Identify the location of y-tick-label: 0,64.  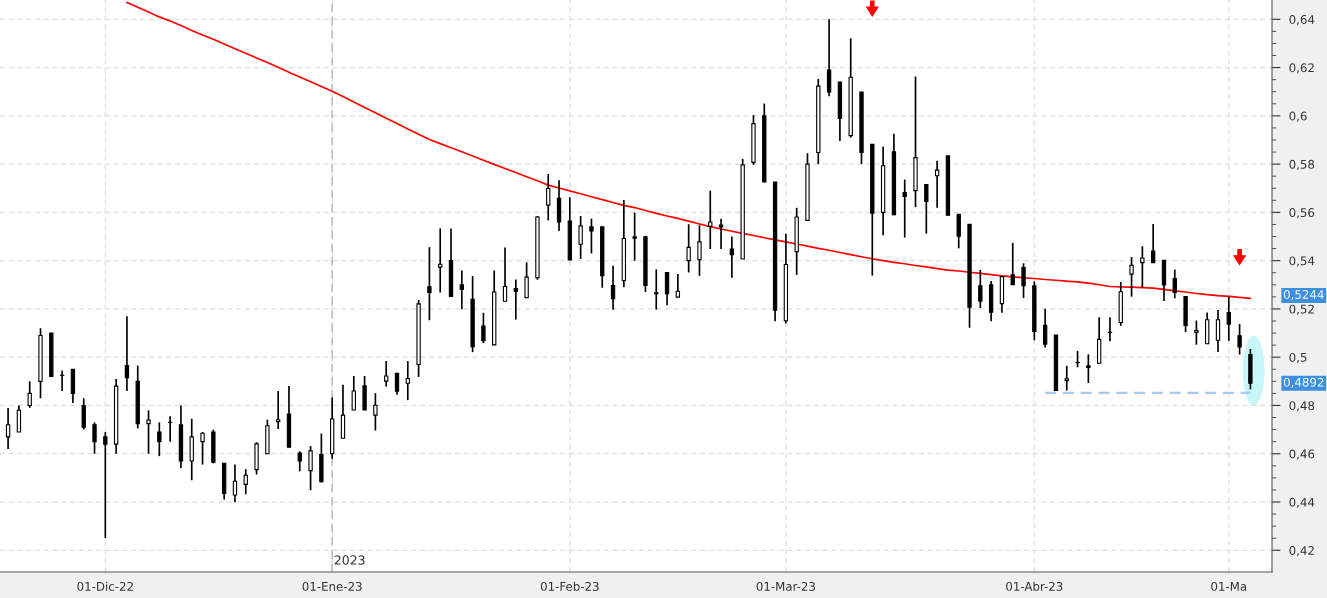
(1302, 20).